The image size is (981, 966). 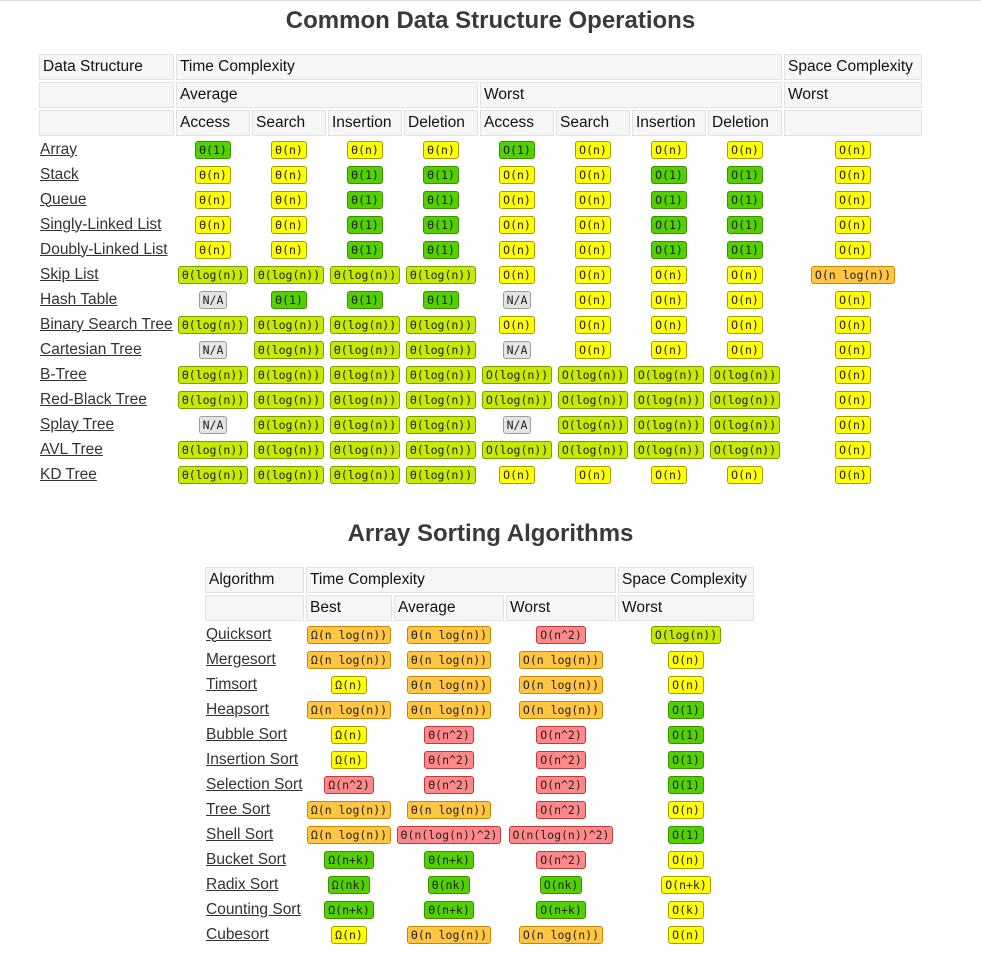 I want to click on link-tree-sort: Tree Sort, so click(x=238, y=809).